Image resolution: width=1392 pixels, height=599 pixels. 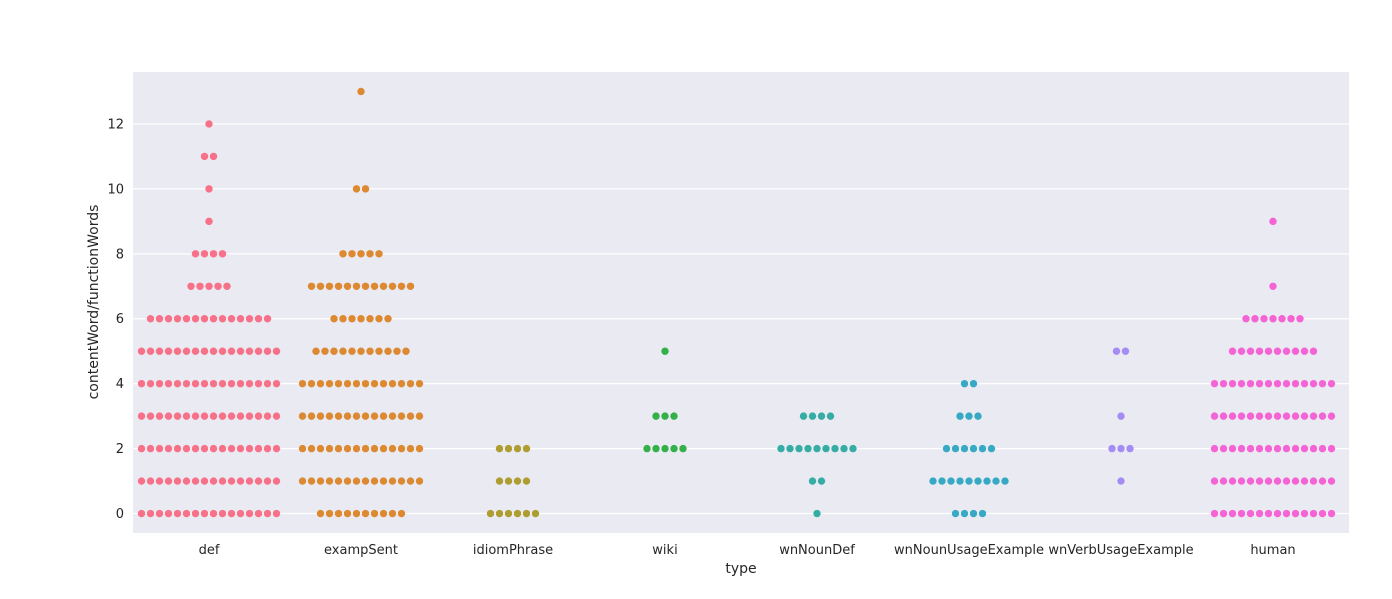 I want to click on x-tick-label: idiomPhrase, so click(x=513, y=550).